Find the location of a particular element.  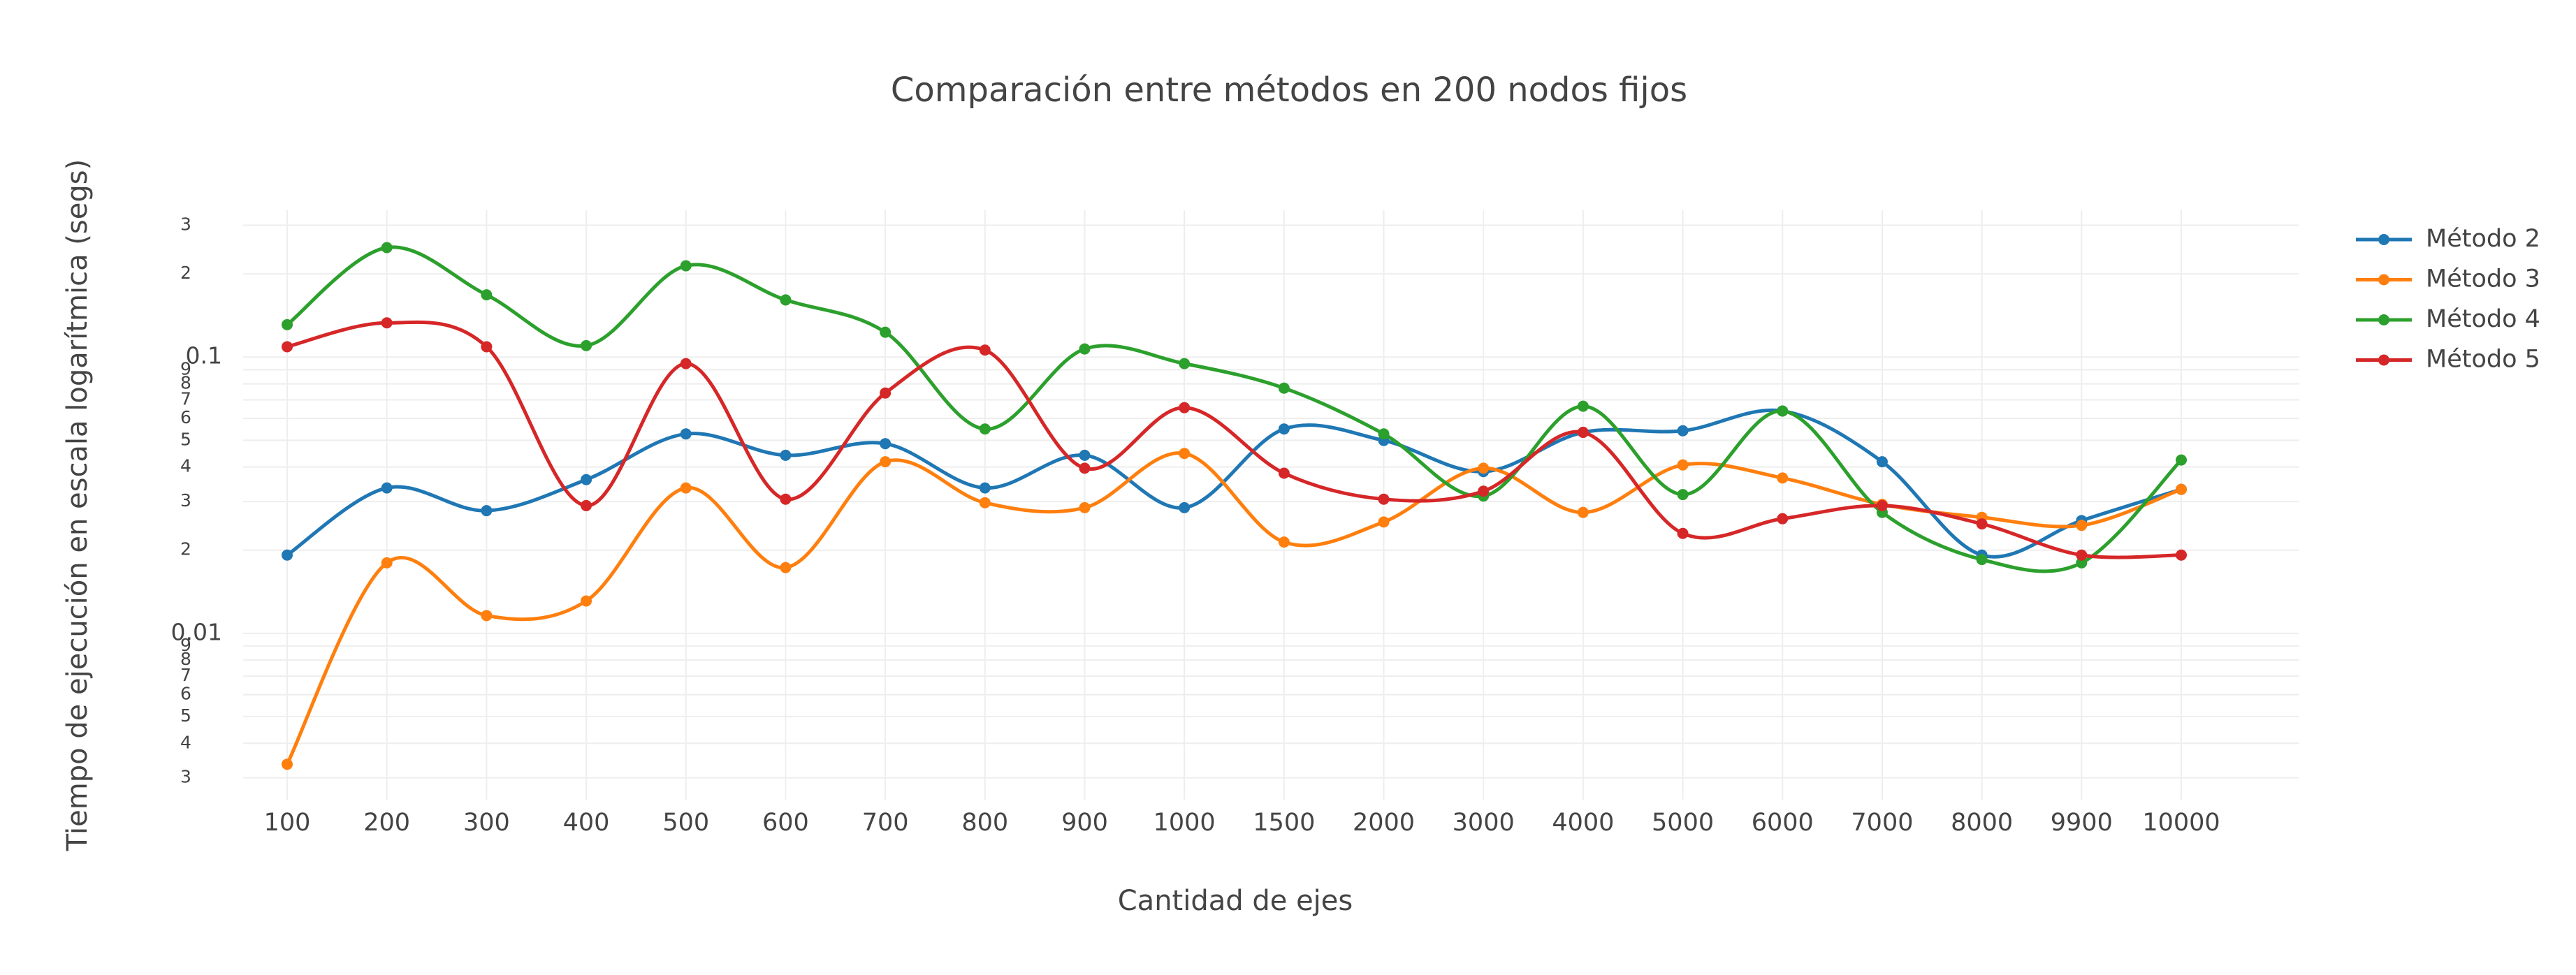

x-tick-label: 10000 is located at coordinates (2181, 823).